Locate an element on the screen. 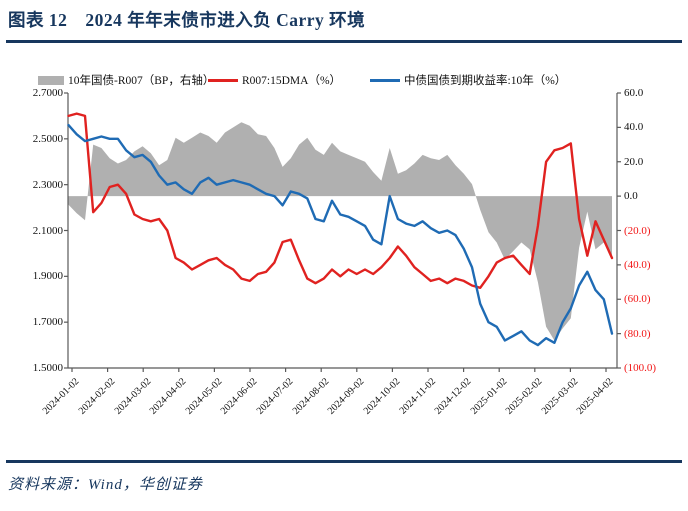 Image resolution: width=688 pixels, height=511 pixels. left-axis-tick-label: 1.9000 is located at coordinates (47, 276).